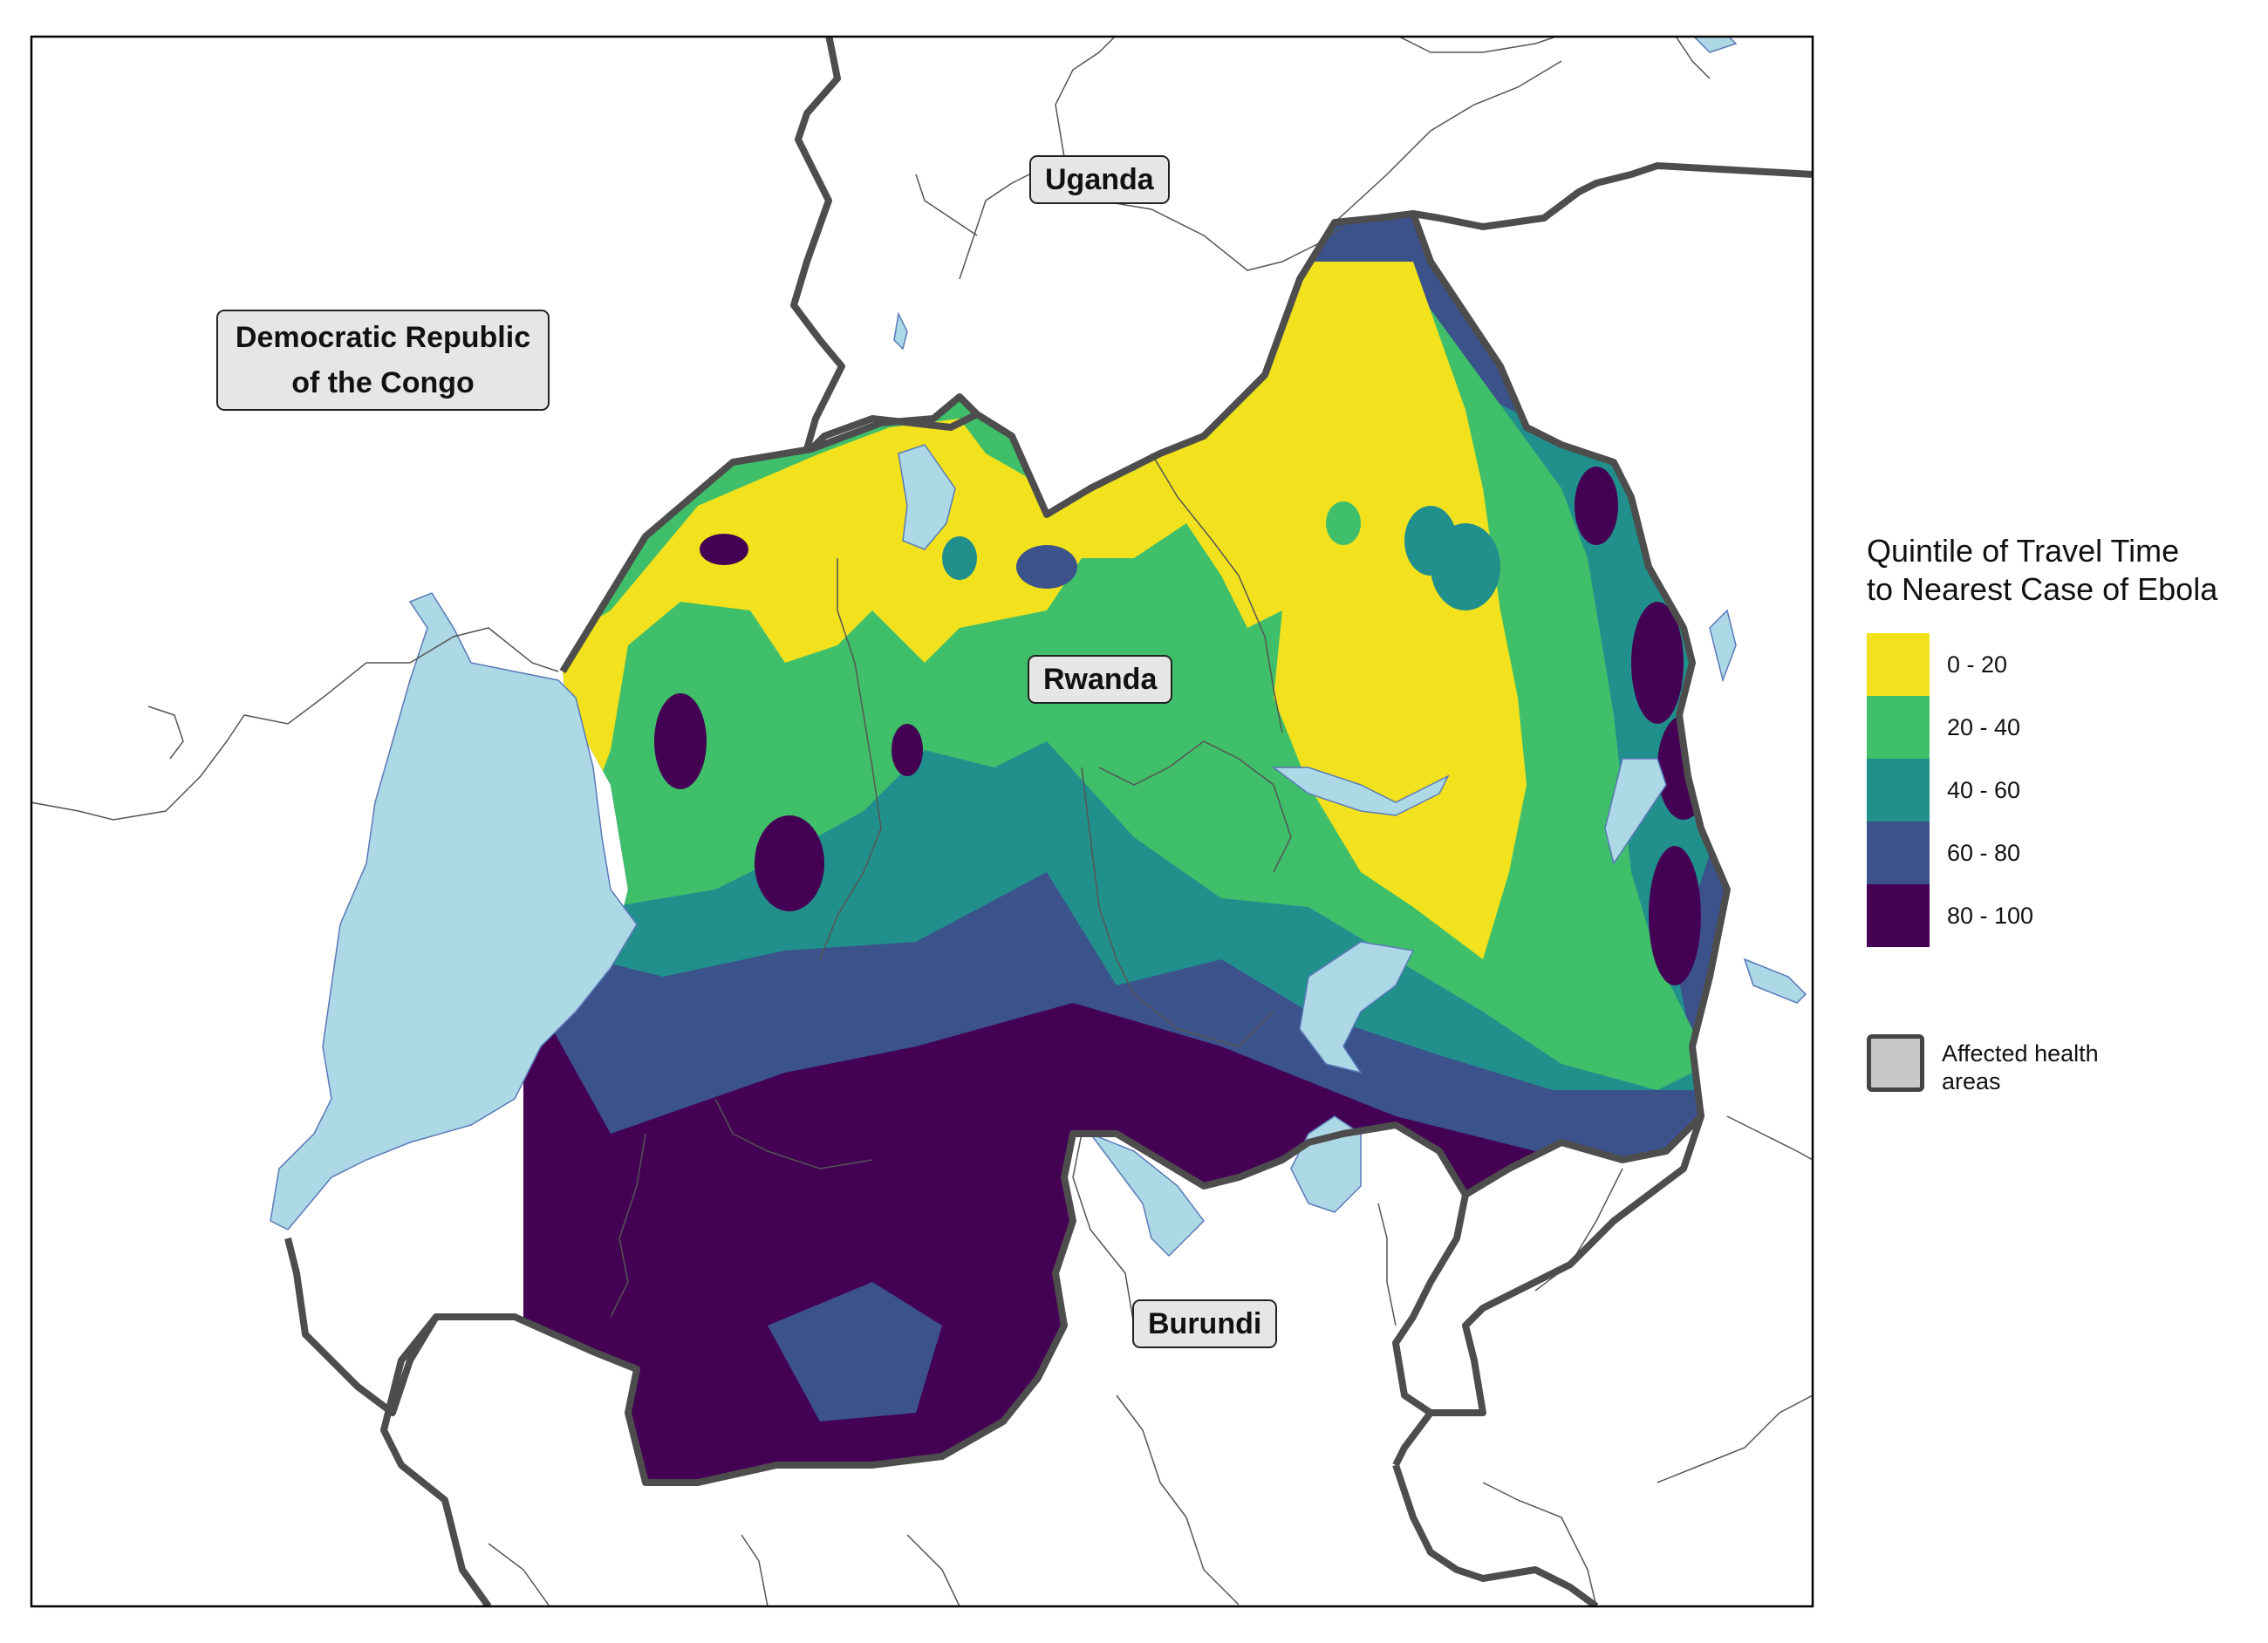 Image resolution: width=2268 pixels, height=1643 pixels. I want to click on lake-ihema, so click(1635, 811).